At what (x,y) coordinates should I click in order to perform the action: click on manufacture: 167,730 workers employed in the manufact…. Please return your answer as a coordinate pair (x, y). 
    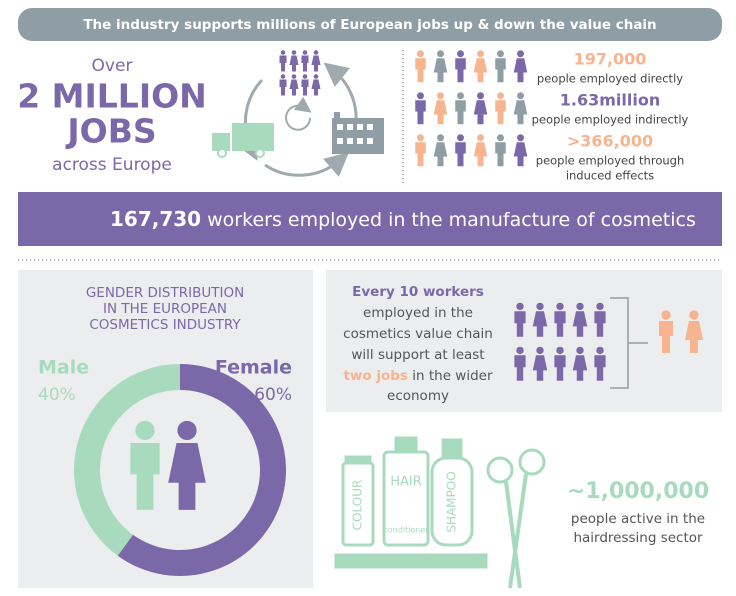
    Looking at the image, I should click on (403, 219).